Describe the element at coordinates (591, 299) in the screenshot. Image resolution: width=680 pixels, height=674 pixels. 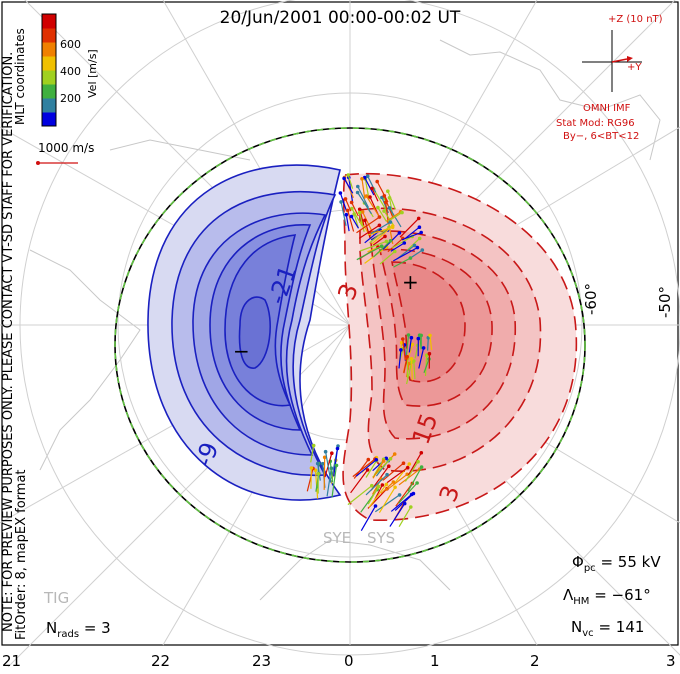
I see `latitude-label-60: -60°` at that location.